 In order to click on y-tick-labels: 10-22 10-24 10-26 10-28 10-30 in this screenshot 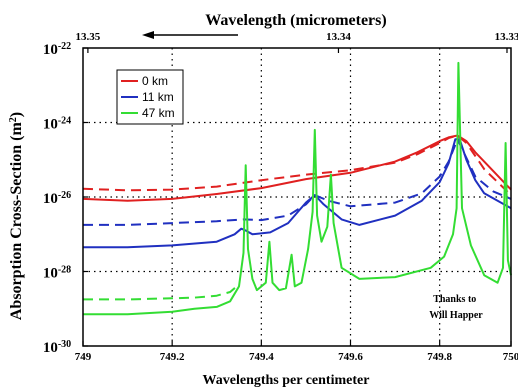, I will do `click(57, 199)`.